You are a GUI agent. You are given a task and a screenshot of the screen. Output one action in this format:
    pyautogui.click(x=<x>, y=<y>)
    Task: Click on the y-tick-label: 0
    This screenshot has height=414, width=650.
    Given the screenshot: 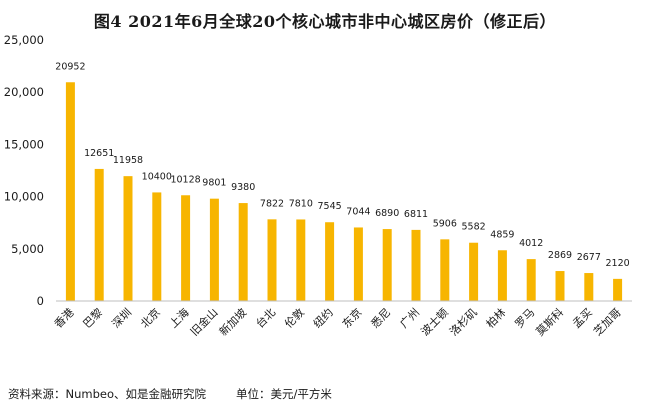 What is the action you would take?
    pyautogui.click(x=40, y=301)
    